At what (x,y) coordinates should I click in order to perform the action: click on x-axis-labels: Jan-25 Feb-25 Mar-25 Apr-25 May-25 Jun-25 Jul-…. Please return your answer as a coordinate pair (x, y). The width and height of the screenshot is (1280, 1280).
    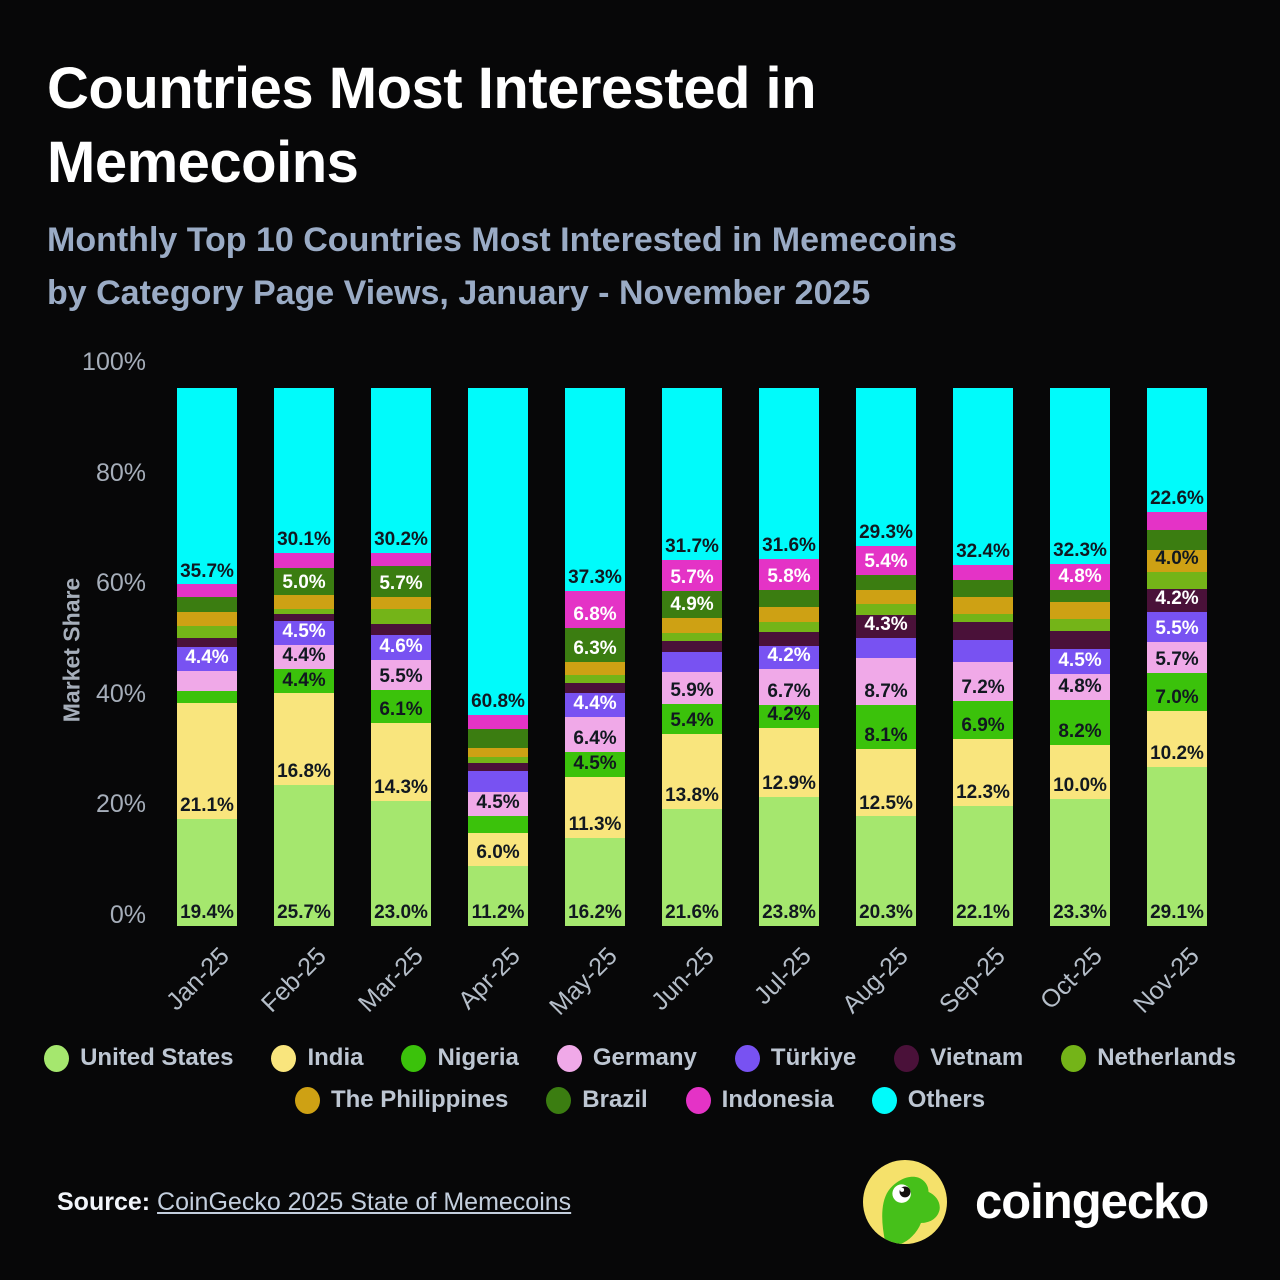
    Looking at the image, I should click on (684, 973).